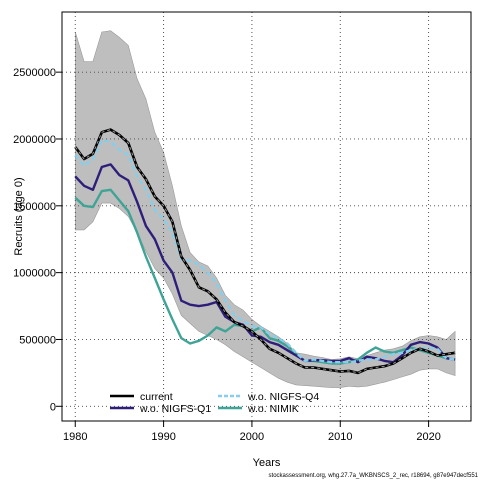  What do you see at coordinates (175, 409) in the screenshot?
I see `legend-label: w.o. NIGFS-Q1` at bounding box center [175, 409].